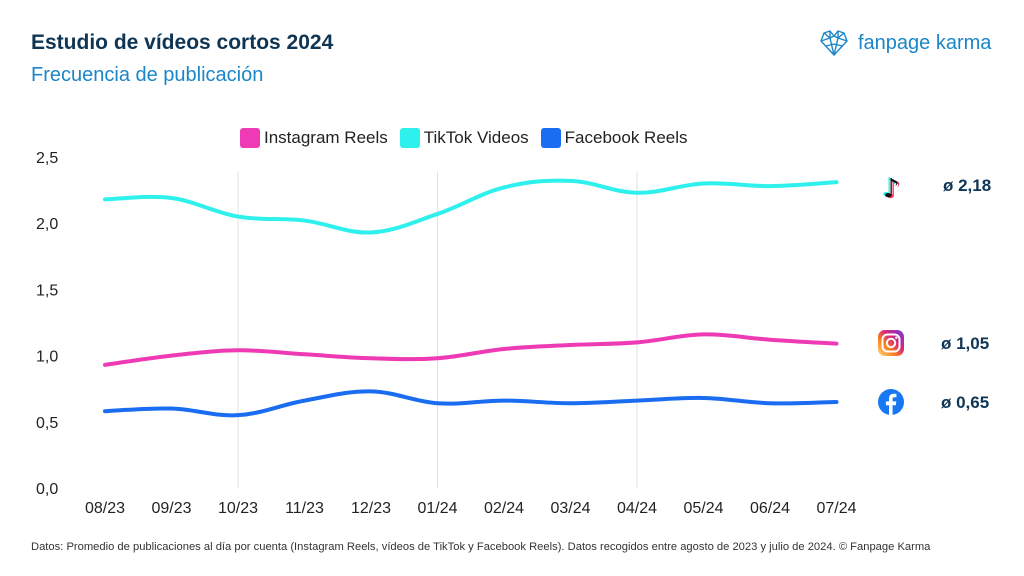  Describe the element at coordinates (967, 185) in the screenshot. I see `average-tiktok: ø 2,18` at that location.